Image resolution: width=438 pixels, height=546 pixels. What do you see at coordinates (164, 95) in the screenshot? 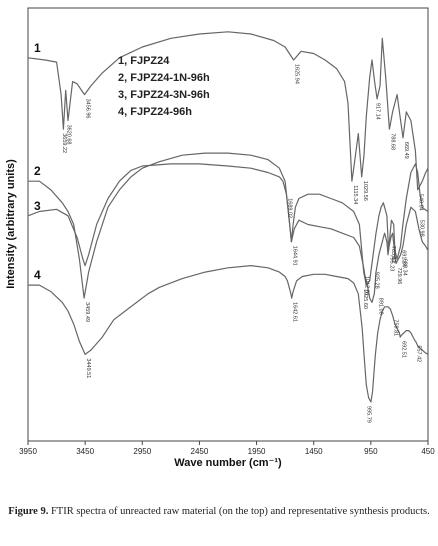
I see `legend-entry: 3, FJPZ24-3N-96h` at bounding box center [164, 95].